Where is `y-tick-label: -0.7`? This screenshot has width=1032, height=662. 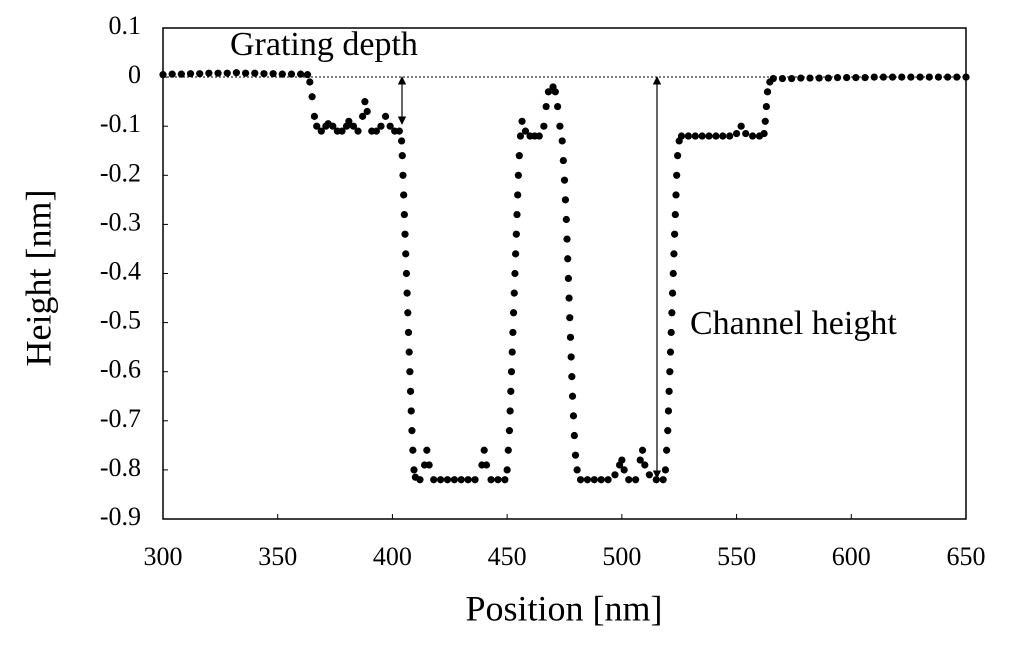
y-tick-label: -0.7 is located at coordinates (120, 418).